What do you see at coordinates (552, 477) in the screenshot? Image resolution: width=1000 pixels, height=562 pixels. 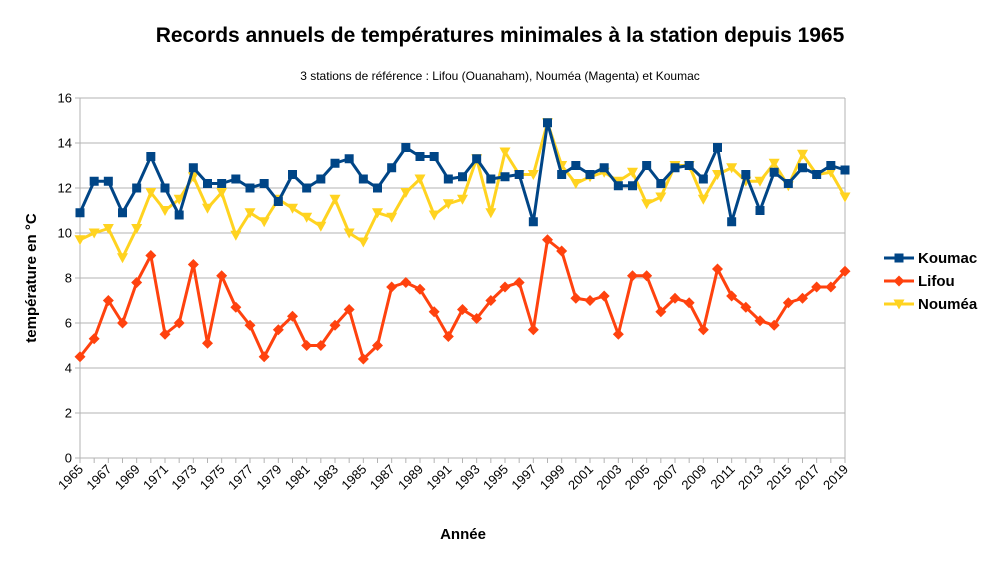 I see `x-tick-label: 1999` at bounding box center [552, 477].